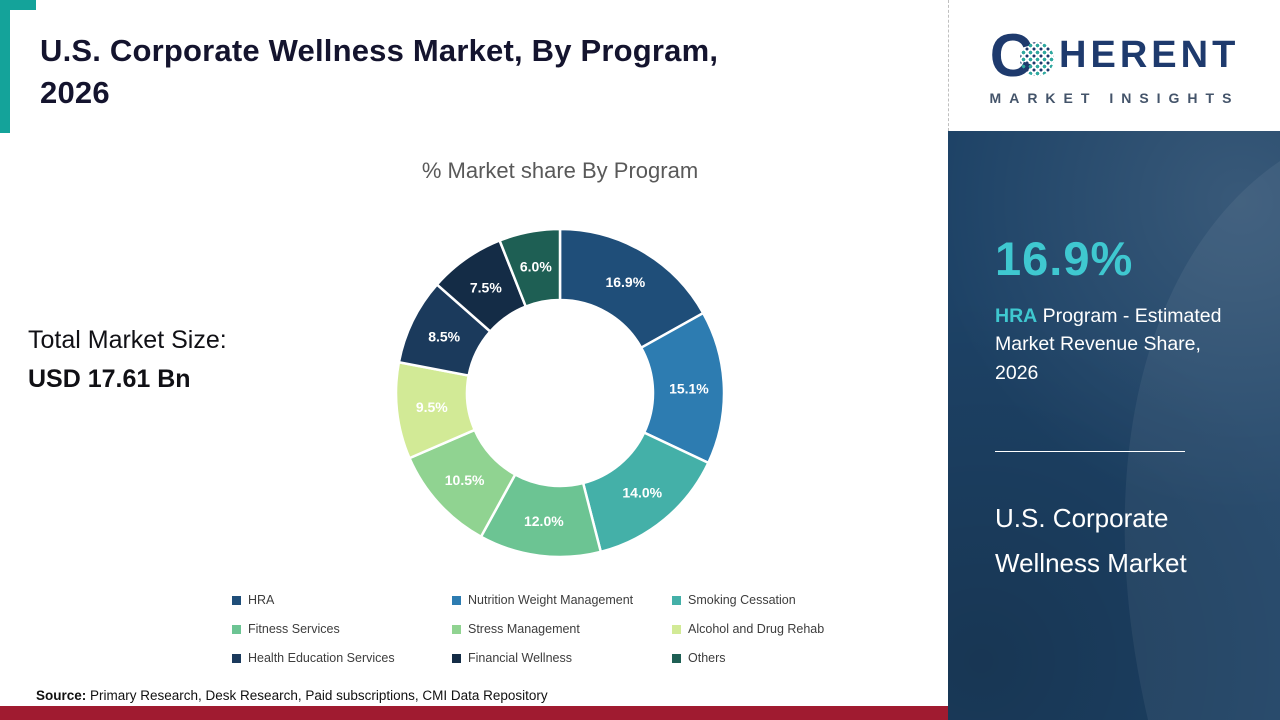 The image size is (1280, 720). Describe the element at coordinates (782, 658) in the screenshot. I see `legend-item: Others` at that location.